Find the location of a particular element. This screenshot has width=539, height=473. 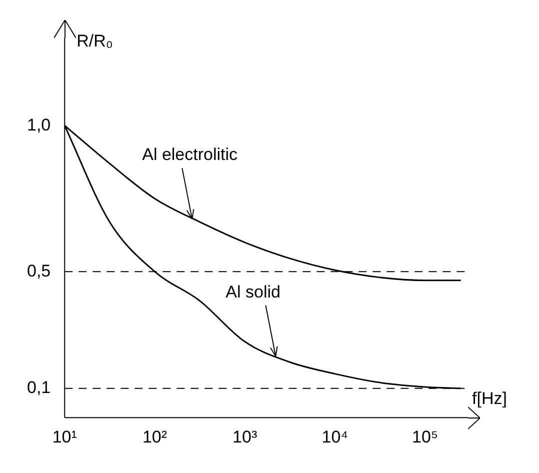

x-tick-label: 10¹ is located at coordinates (65, 436).